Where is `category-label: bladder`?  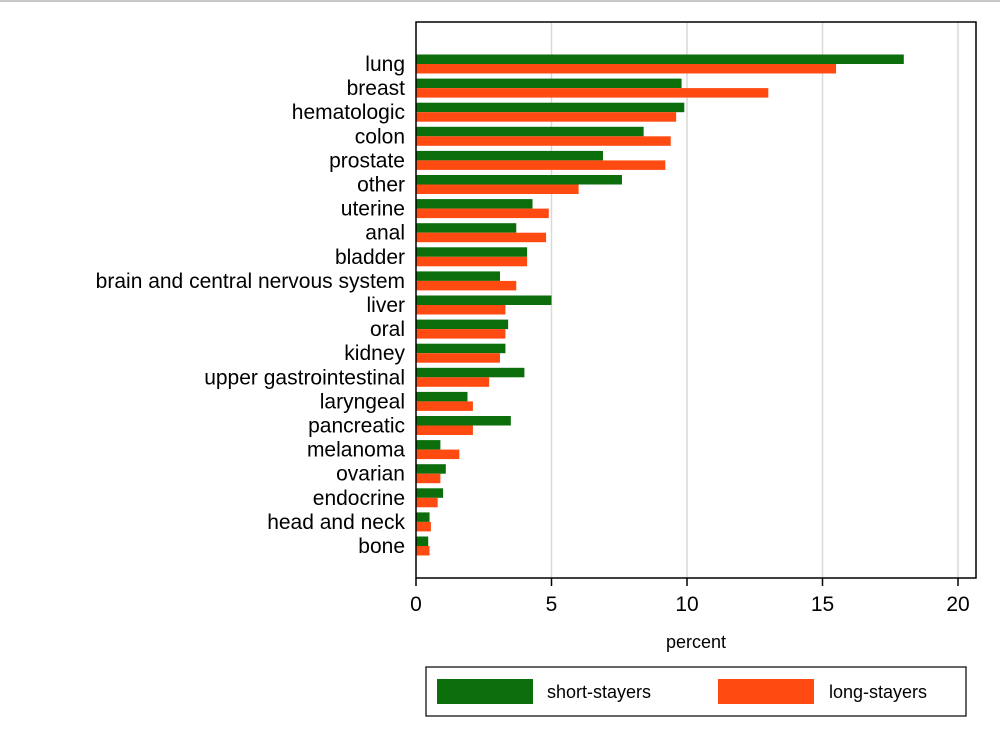 category-label: bladder is located at coordinates (370, 257).